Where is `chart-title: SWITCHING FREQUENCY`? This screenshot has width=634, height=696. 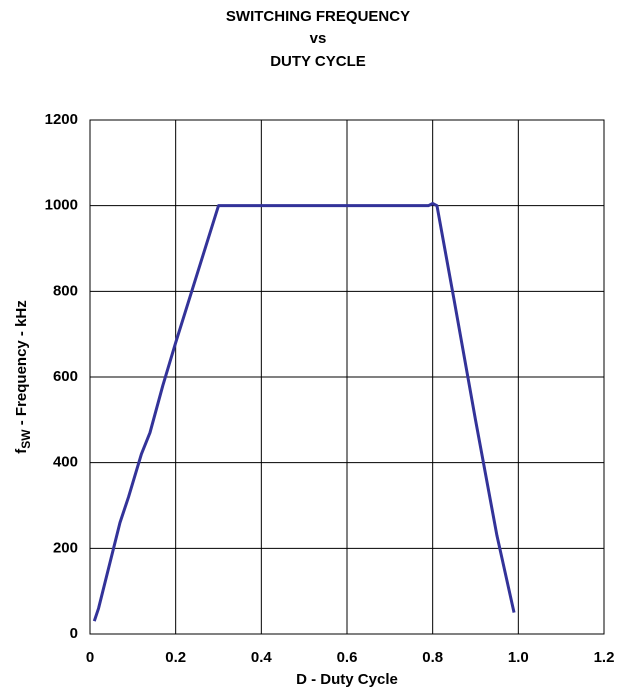
chart-title: SWITCHING FREQUENCY is located at coordinates (318, 16).